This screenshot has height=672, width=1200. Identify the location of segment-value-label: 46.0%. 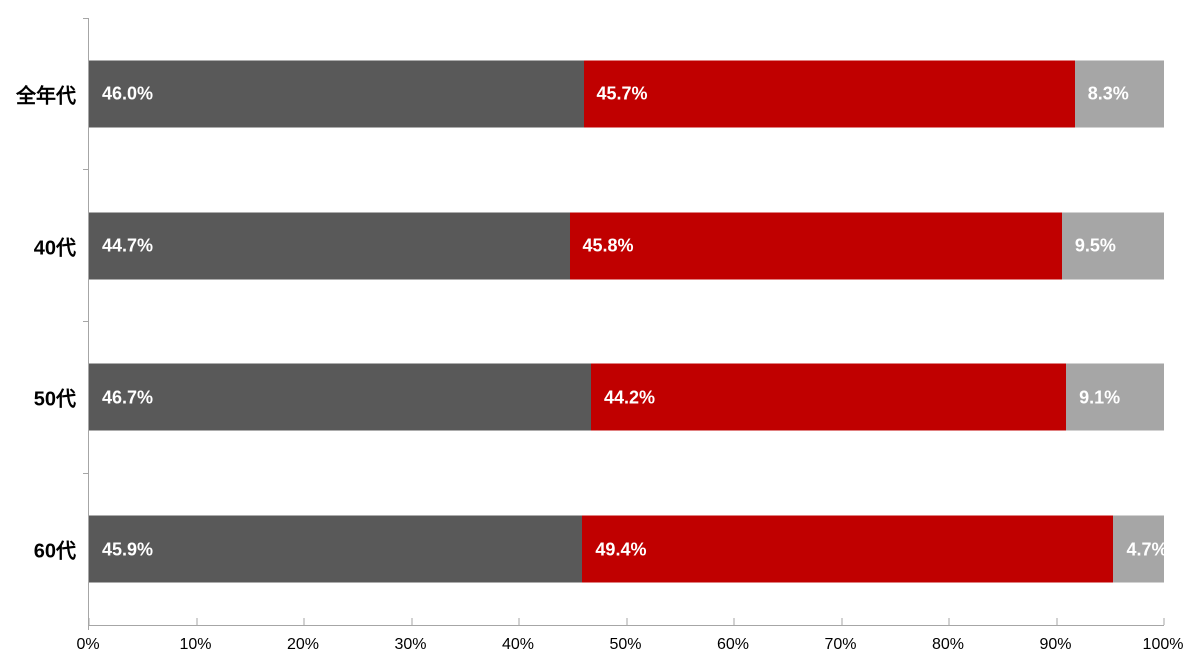
(128, 93).